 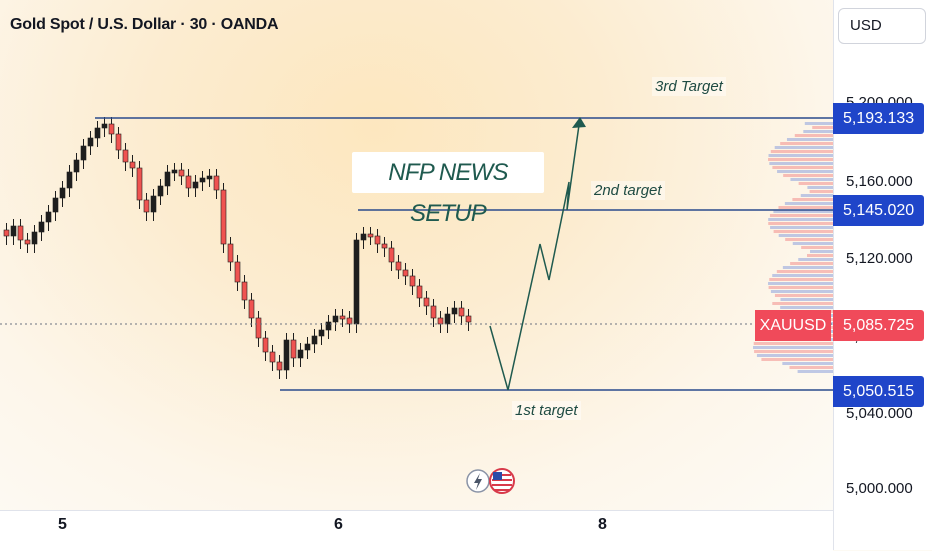 I want to click on time-axis, so click(x=416, y=530).